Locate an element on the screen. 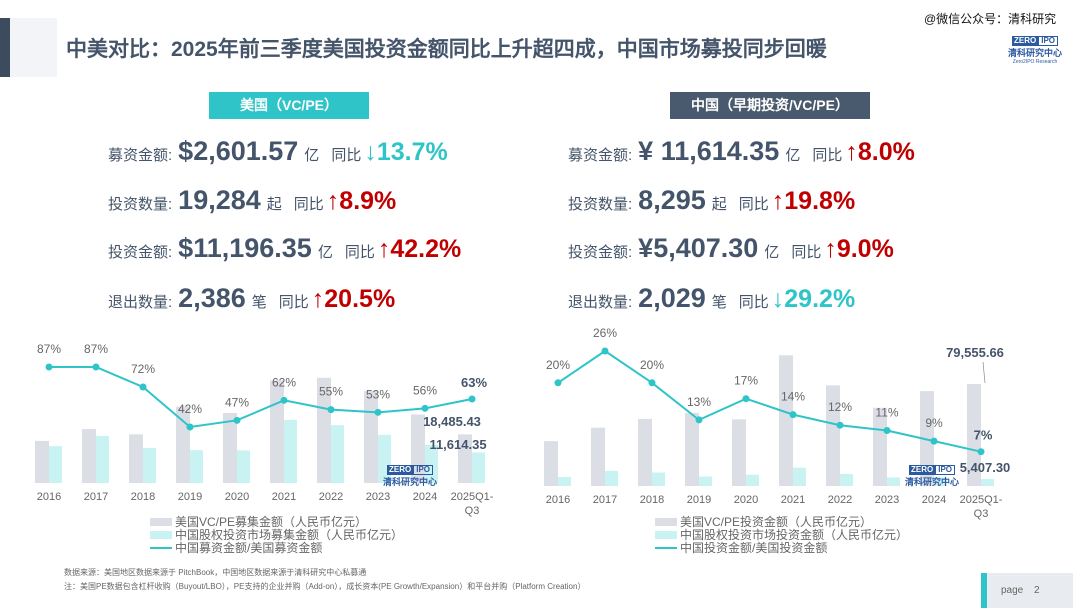  legend-label: 中国股权投资市场募集金额（人民币亿元） is located at coordinates (289, 535).